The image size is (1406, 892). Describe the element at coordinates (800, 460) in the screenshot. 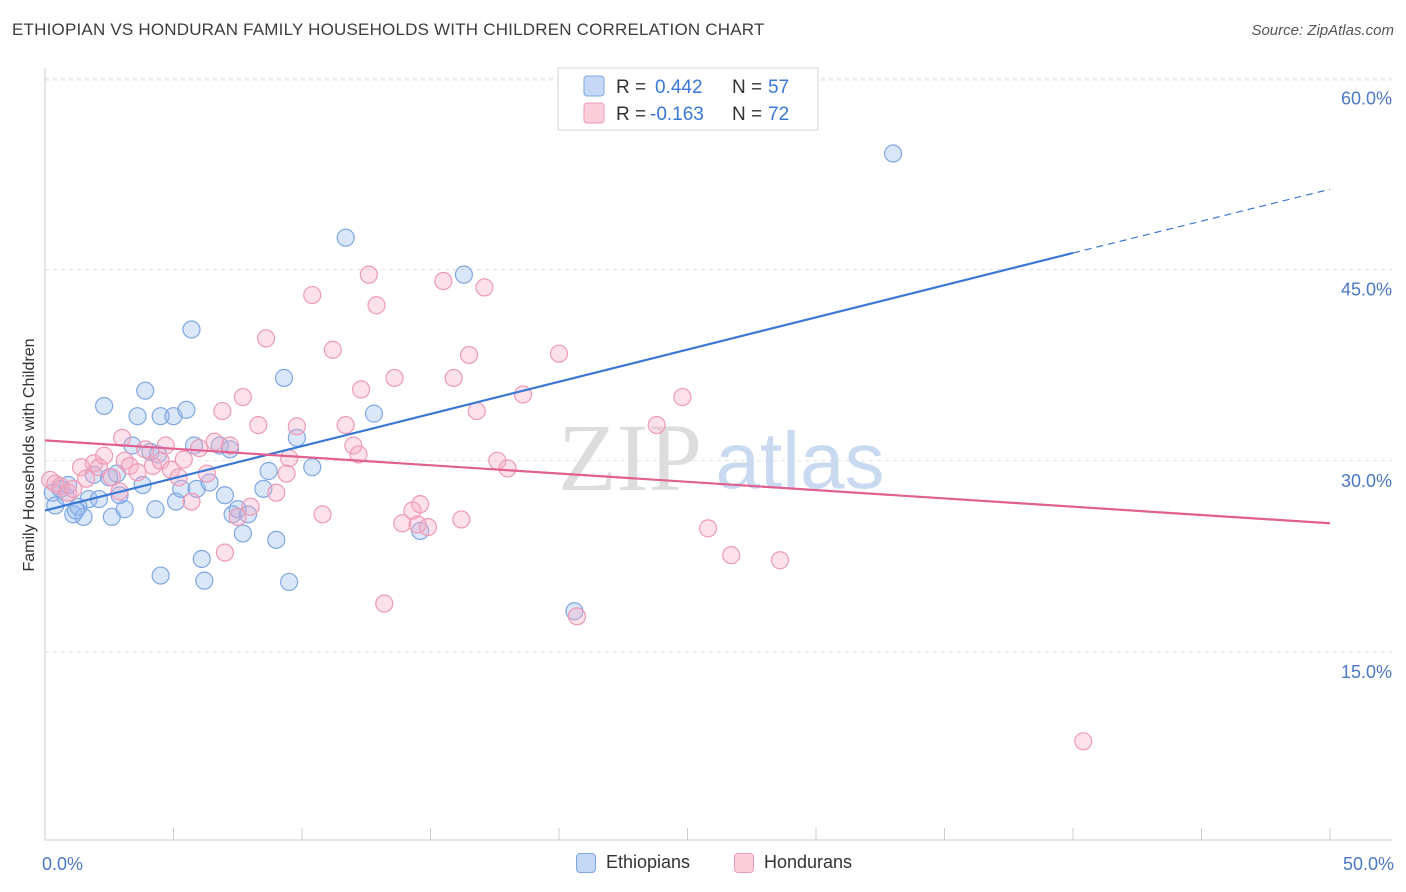

I see `watermark-atlas: atlas` at that location.